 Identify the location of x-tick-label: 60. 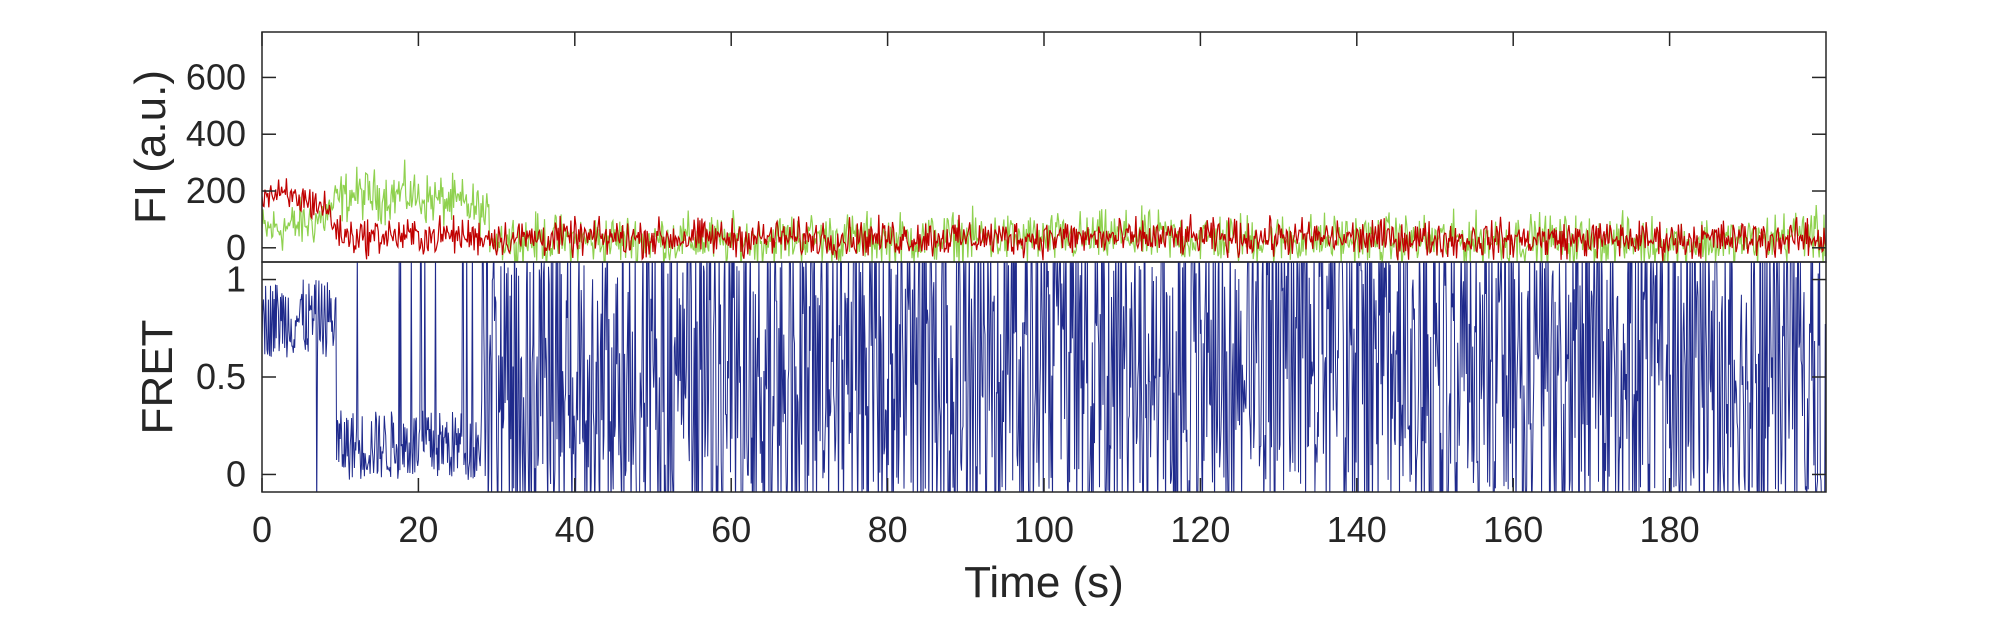
(731, 529).